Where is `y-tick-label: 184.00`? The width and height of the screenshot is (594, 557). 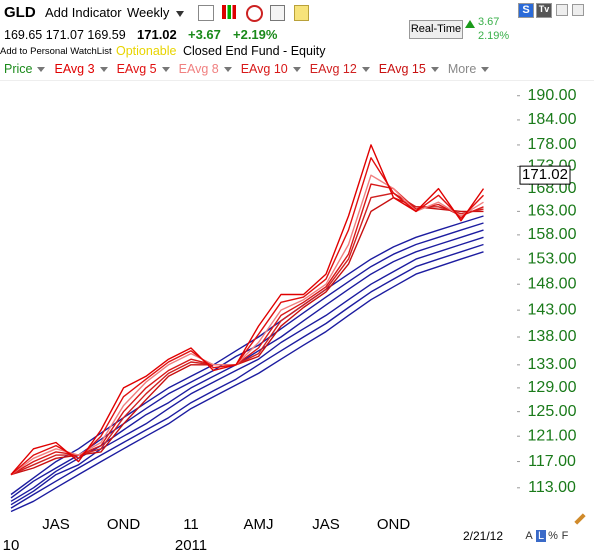
y-tick-label: 184.00 is located at coordinates (552, 119).